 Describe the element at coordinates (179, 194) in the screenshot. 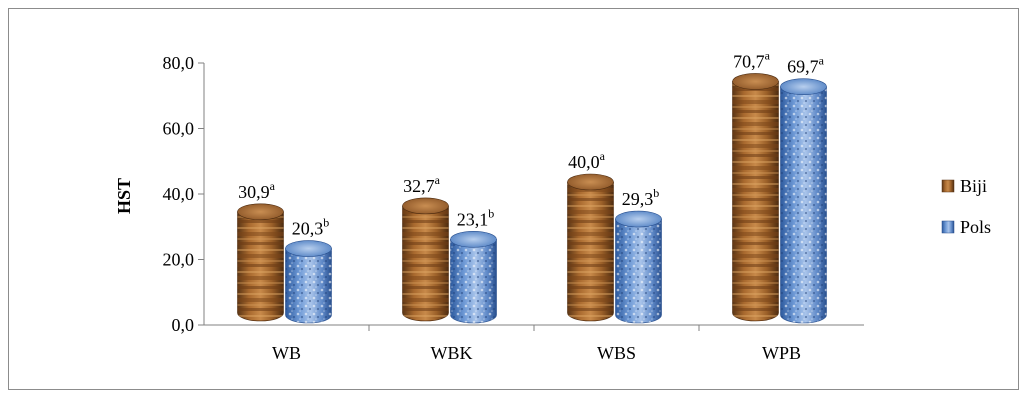

I see `y-tick-label: 40,0` at that location.